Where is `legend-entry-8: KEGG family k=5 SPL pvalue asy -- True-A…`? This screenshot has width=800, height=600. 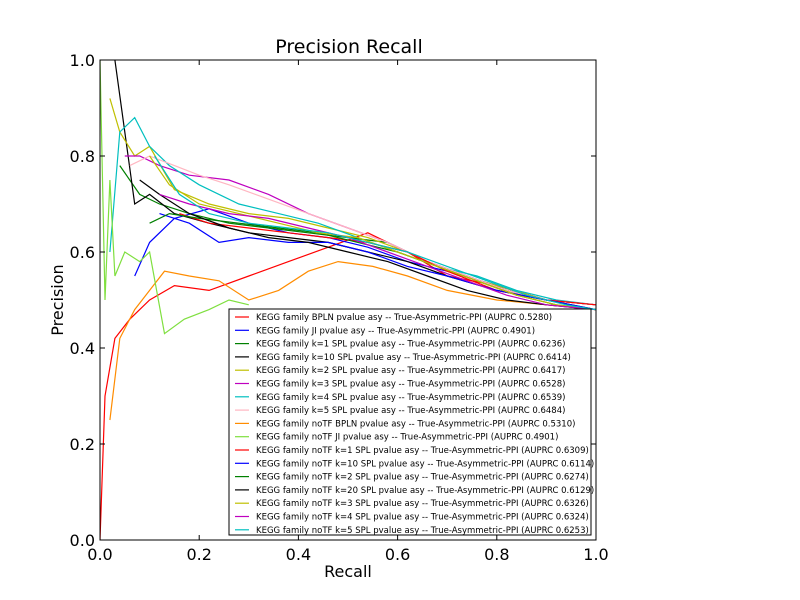 legend-entry-8: KEGG family k=5 SPL pvalue asy -- True-A… is located at coordinates (400, 411).